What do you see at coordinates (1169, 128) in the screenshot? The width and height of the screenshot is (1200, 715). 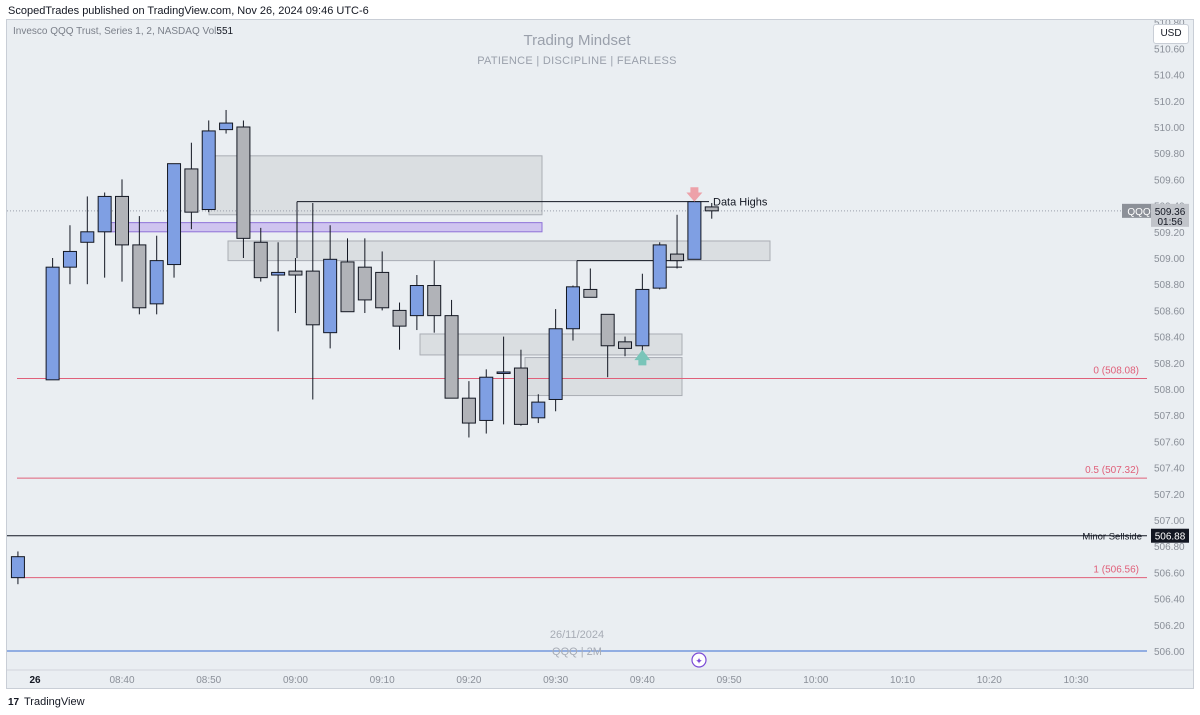 I see `price-tick: 510.00` at bounding box center [1169, 128].